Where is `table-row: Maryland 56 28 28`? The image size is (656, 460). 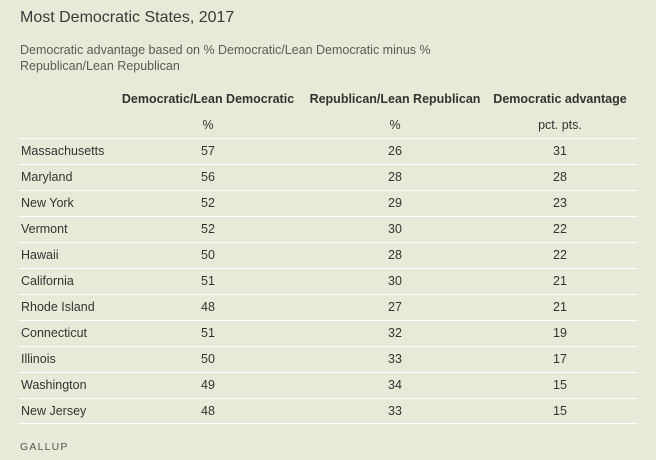 table-row: Maryland 56 28 28 is located at coordinates (328, 177).